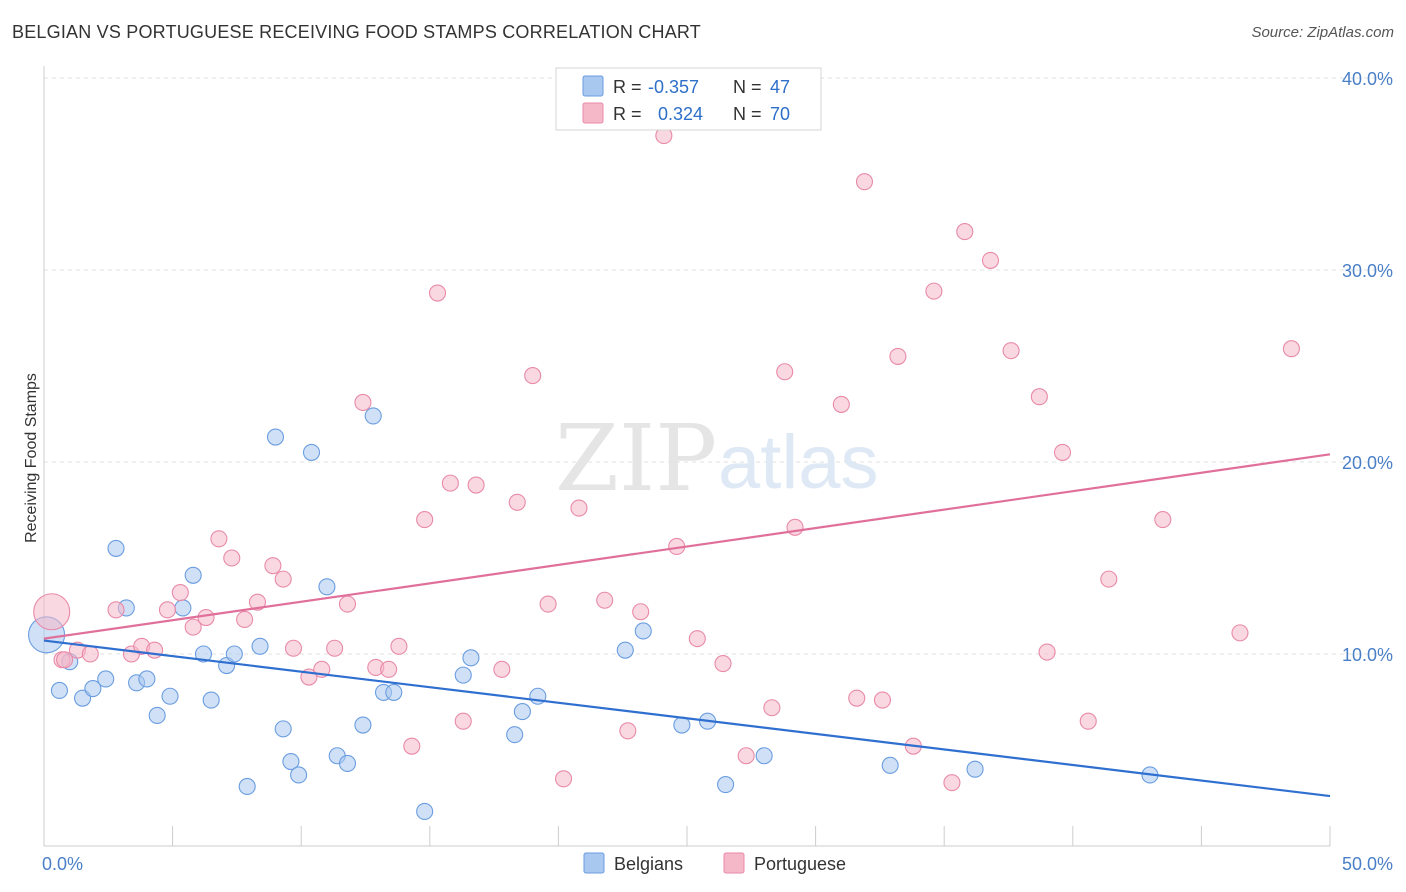 This screenshot has width=1406, height=892. I want to click on legend-n-value-belgians: 47, so click(780, 87).